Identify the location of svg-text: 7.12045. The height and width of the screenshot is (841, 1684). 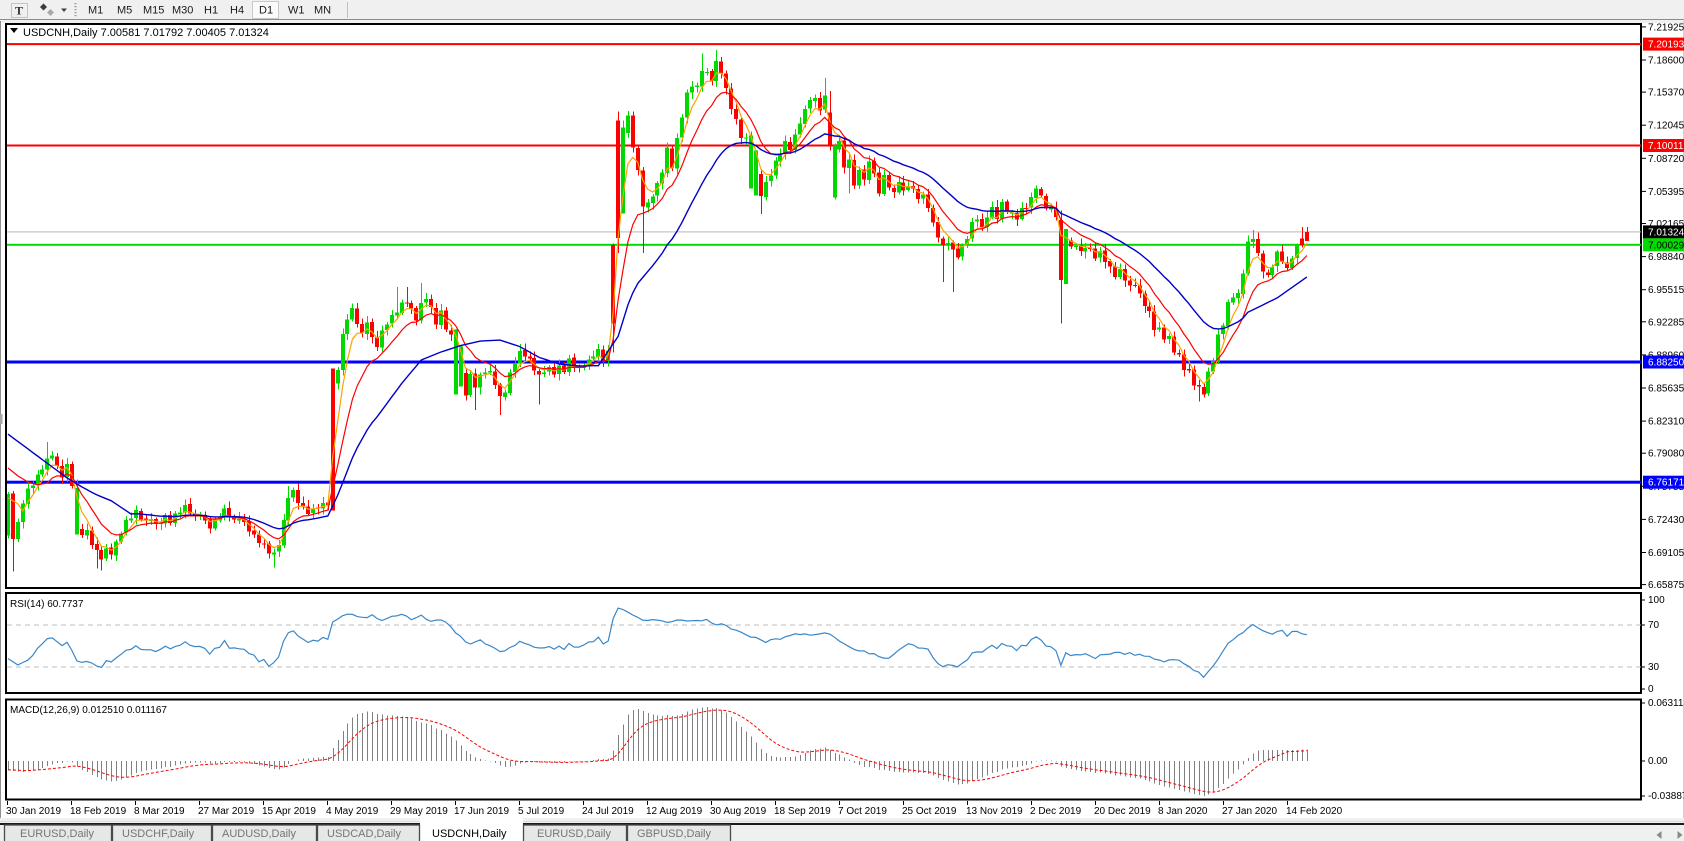
(1666, 126).